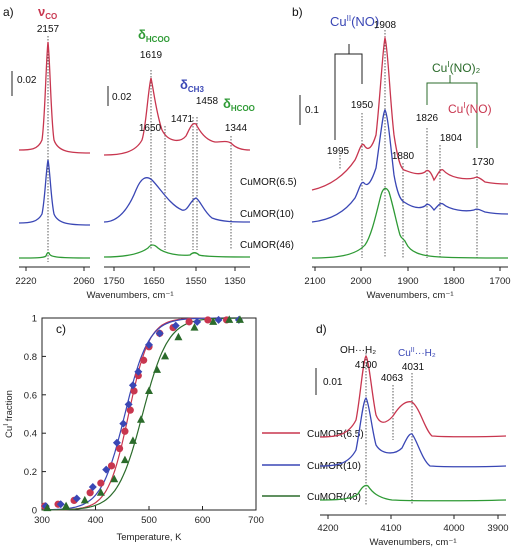 This screenshot has width=517, height=550. I want to click on panel-c-ytick-0.4: 0.4, so click(30, 434).